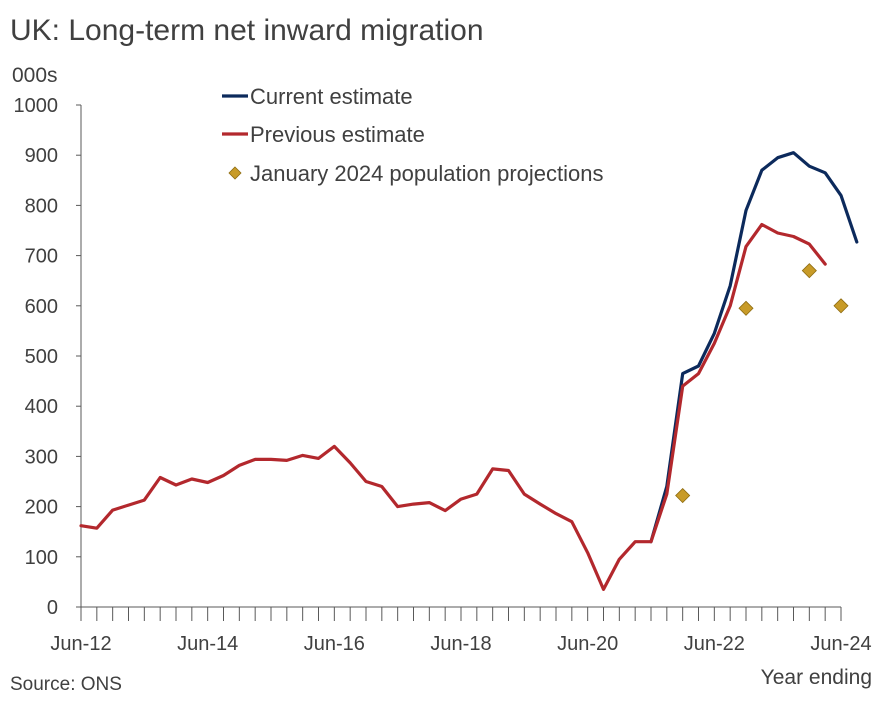  Describe the element at coordinates (426, 173) in the screenshot. I see `legend-entry: January 2024 population projections` at that location.